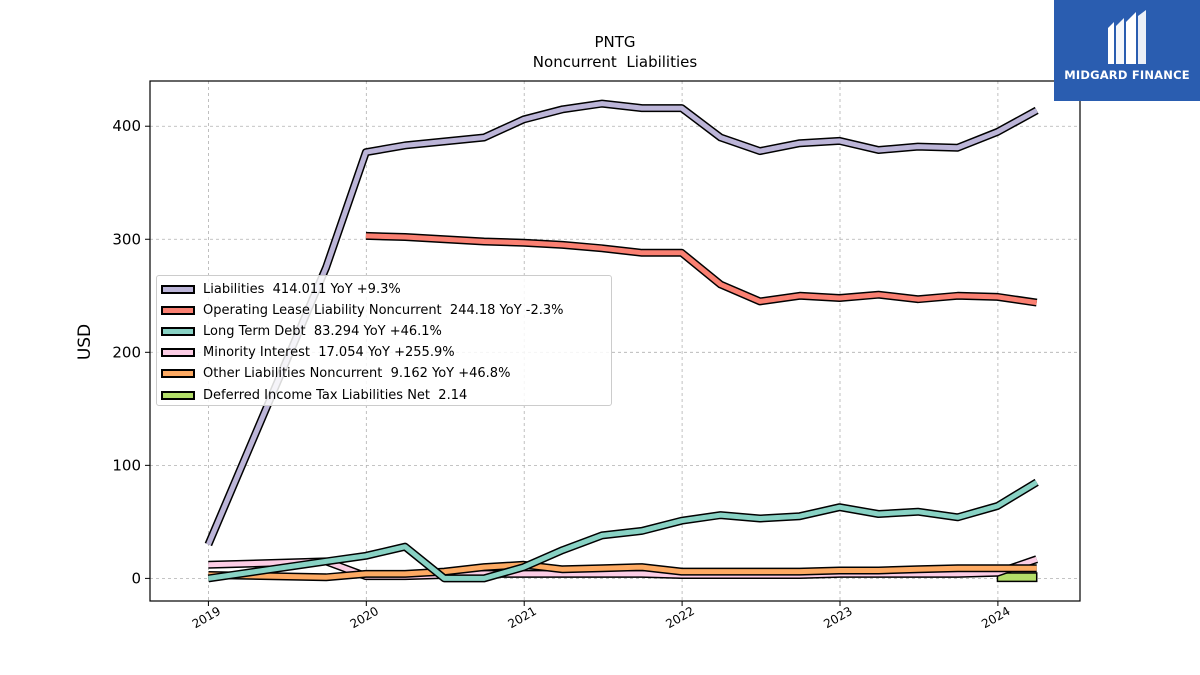  Describe the element at coordinates (521, 617) in the screenshot. I see `x-tick-label: 2021` at that location.